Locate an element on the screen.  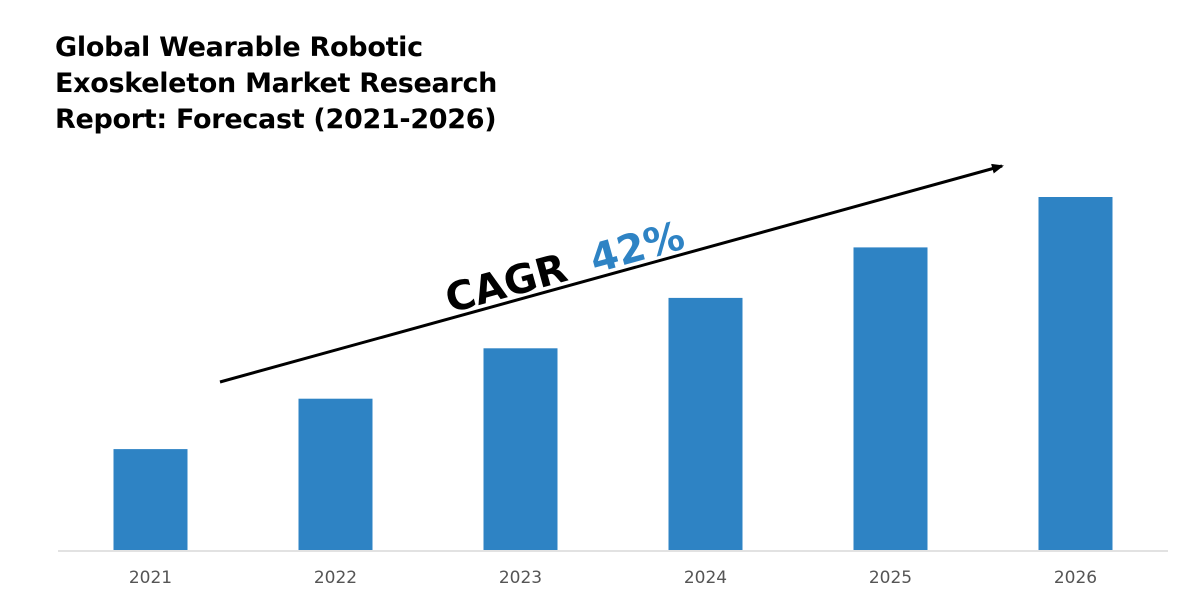
bar-2022 is located at coordinates (335, 474).